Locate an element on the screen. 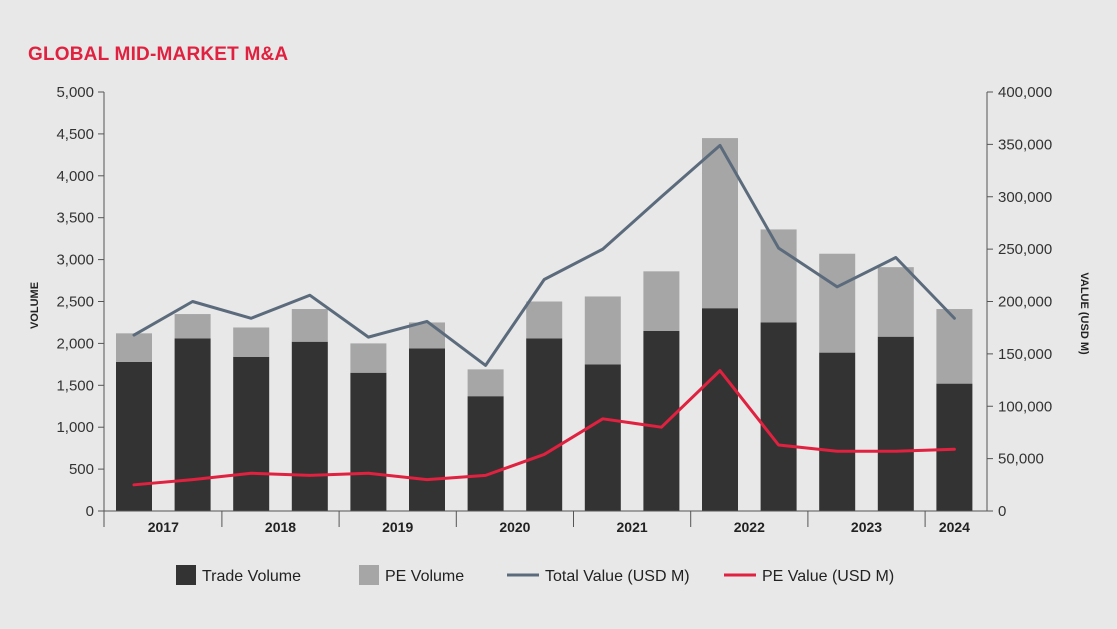 Image resolution: width=1117 pixels, height=629 pixels. year-label: 2018 is located at coordinates (280, 527).